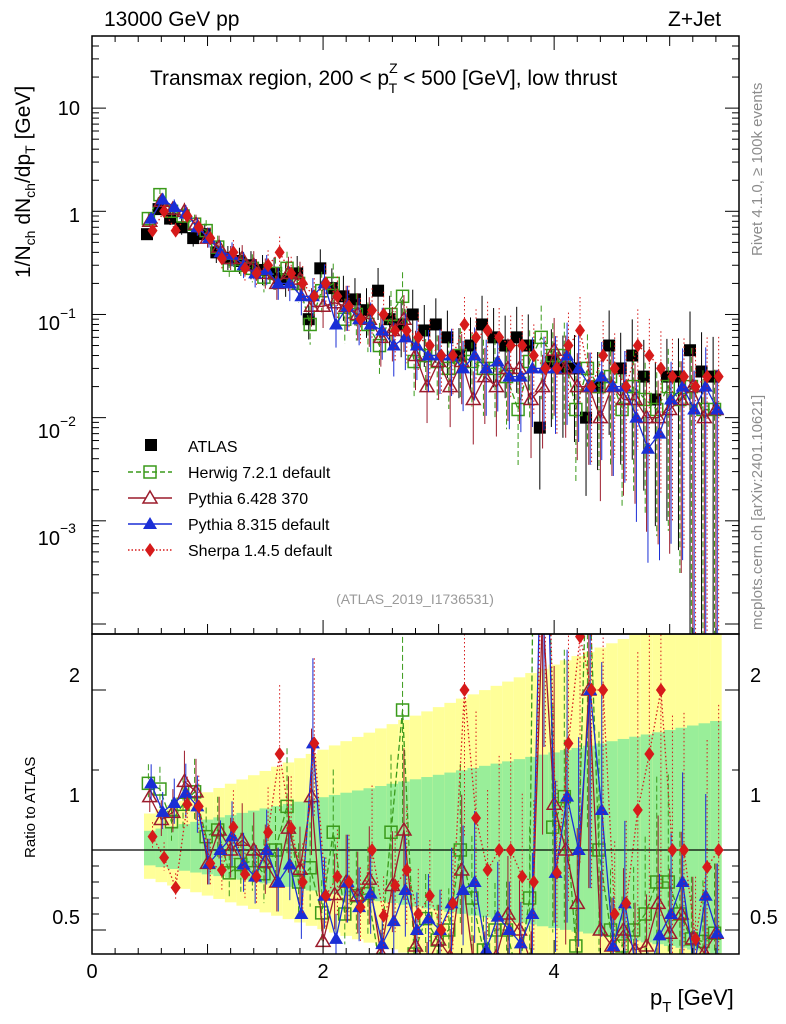 The width and height of the screenshot is (786, 1024). I want to click on x-tick-label: 0, so click(91, 972).